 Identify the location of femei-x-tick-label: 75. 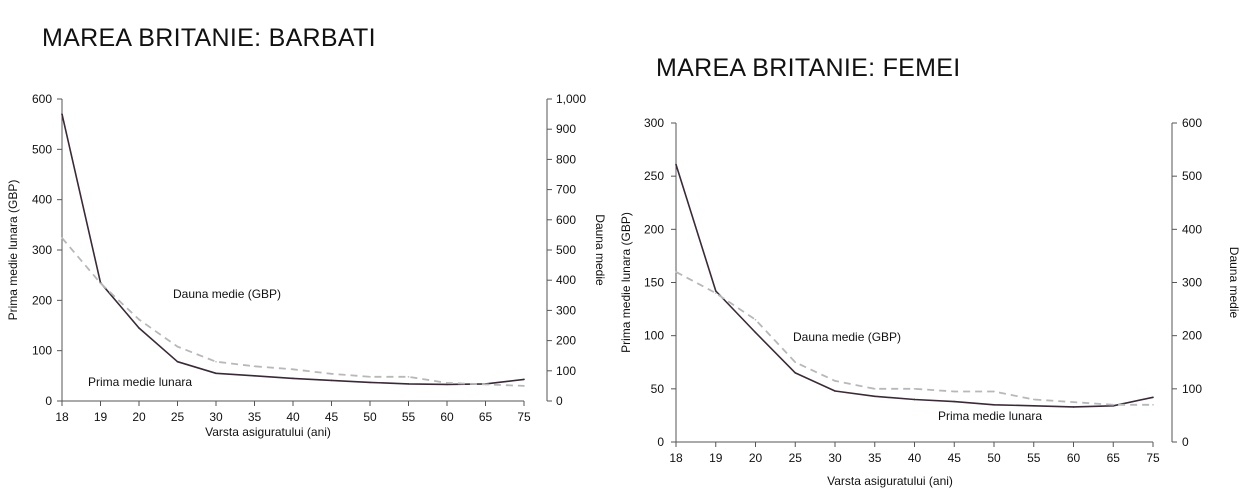
(1153, 458).